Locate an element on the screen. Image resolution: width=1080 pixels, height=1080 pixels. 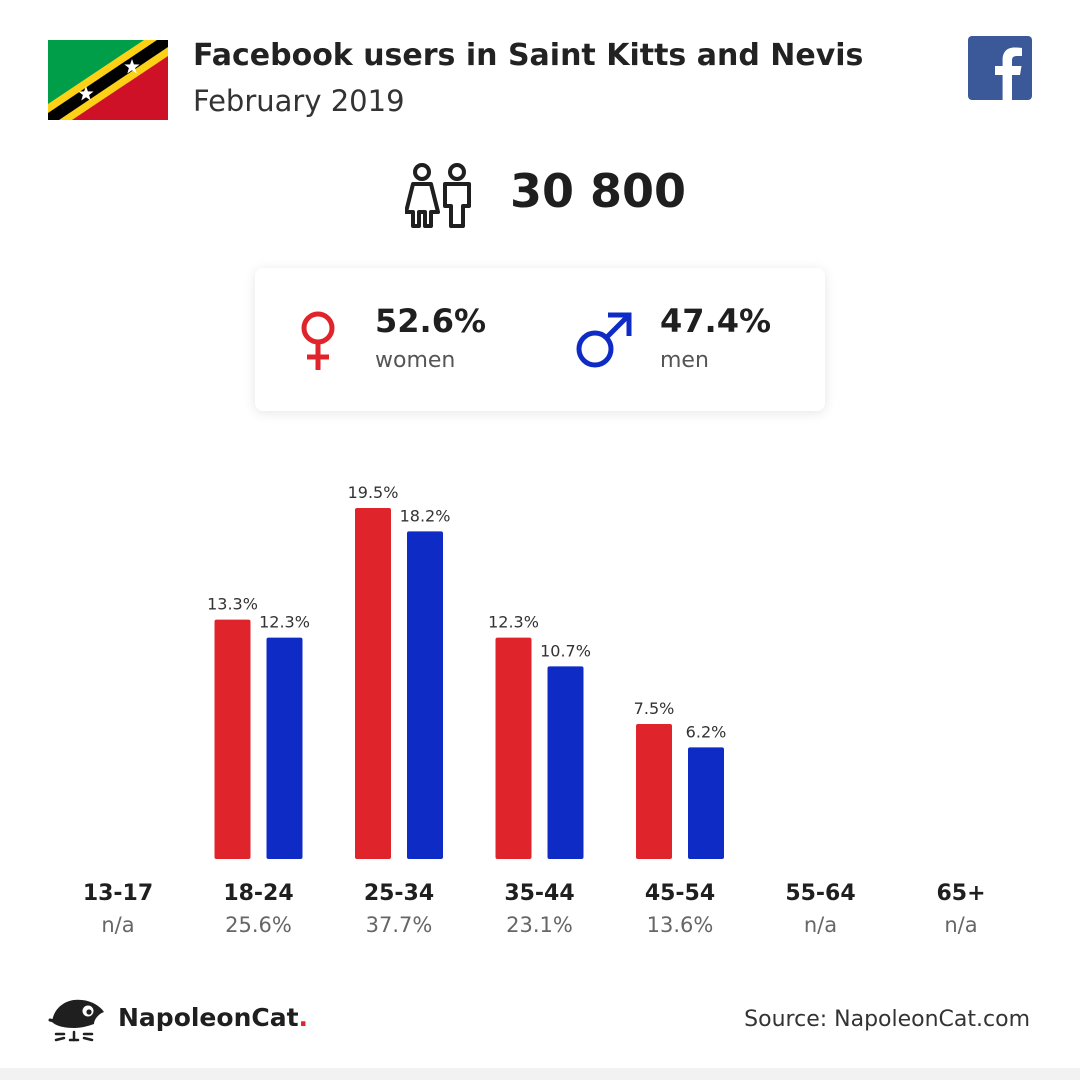
category-total-25-34: 37.7% is located at coordinates (399, 925).